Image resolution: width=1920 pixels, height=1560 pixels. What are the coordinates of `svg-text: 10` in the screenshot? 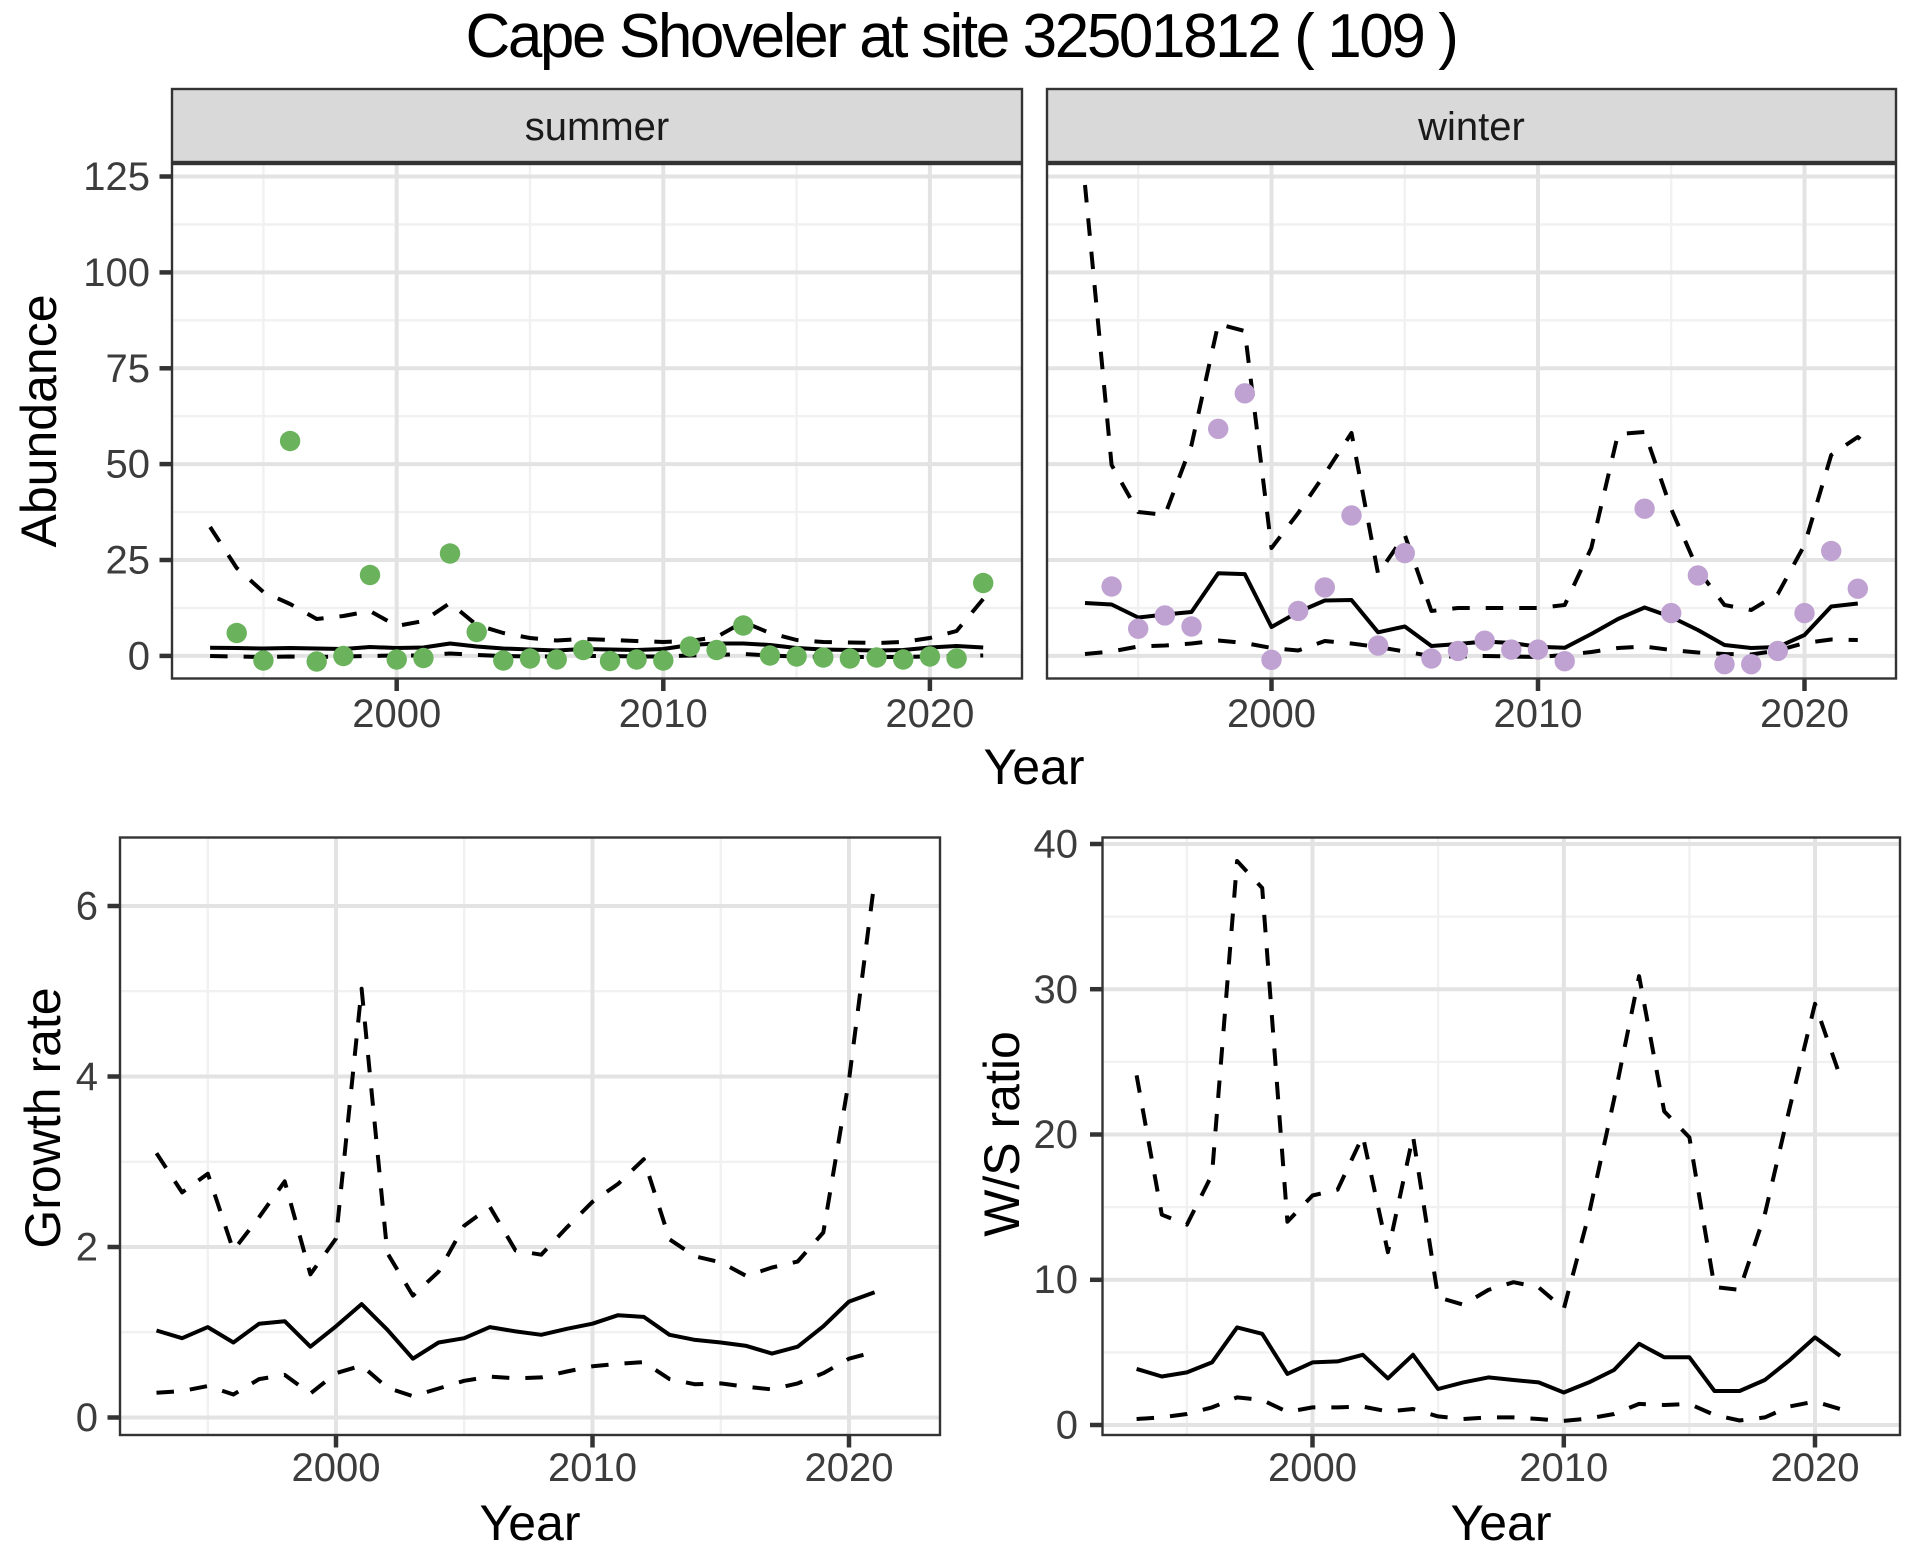 It's located at (1056, 1280).